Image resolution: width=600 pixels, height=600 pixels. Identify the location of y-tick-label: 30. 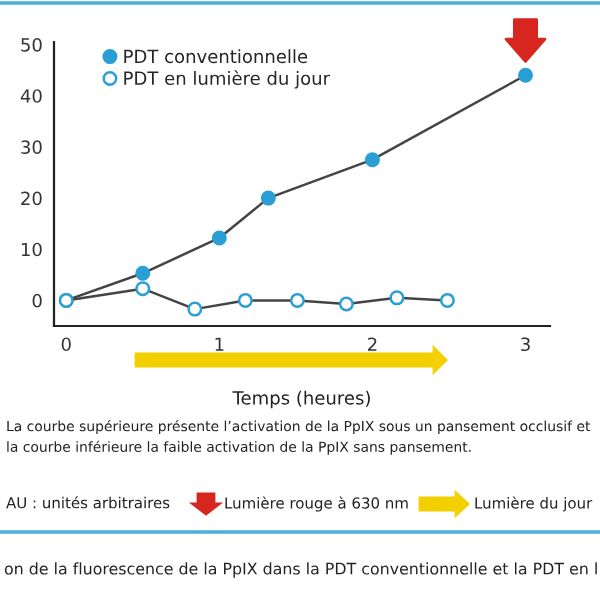
(31, 147).